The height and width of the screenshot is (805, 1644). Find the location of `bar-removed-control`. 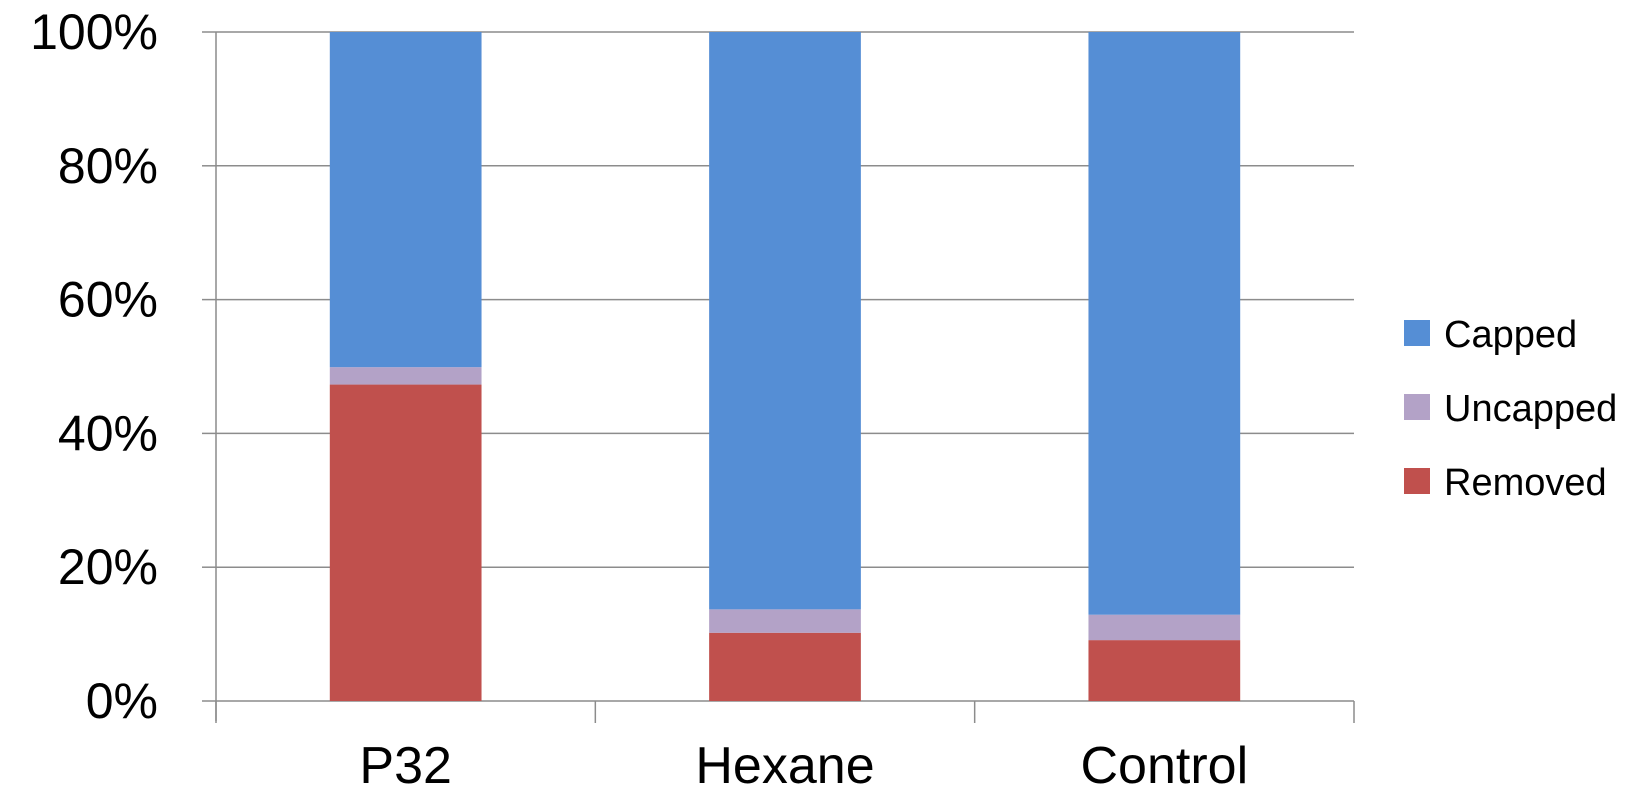

bar-removed-control is located at coordinates (1164, 670).